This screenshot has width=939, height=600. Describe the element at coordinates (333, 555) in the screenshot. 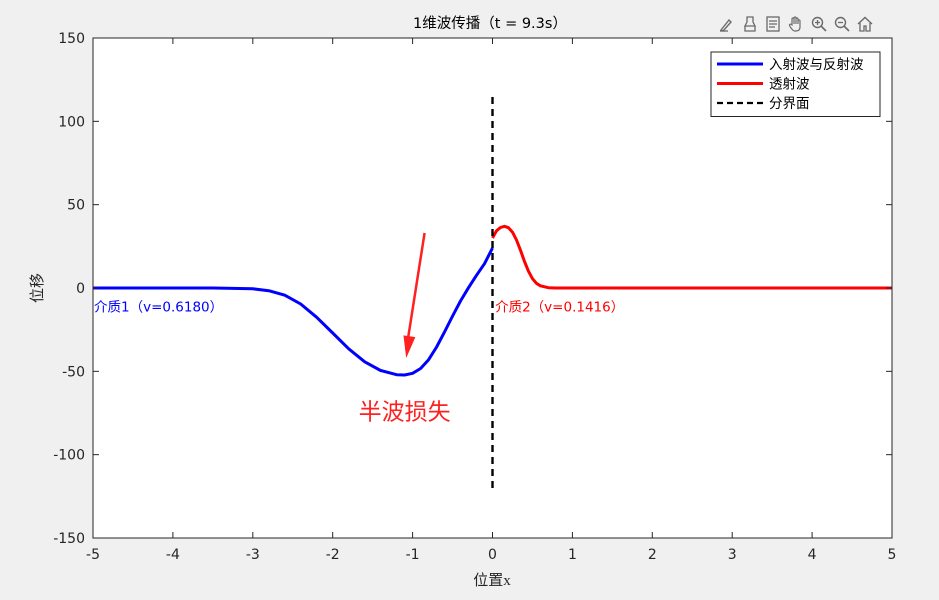

I see `x-tick-label: -2` at that location.